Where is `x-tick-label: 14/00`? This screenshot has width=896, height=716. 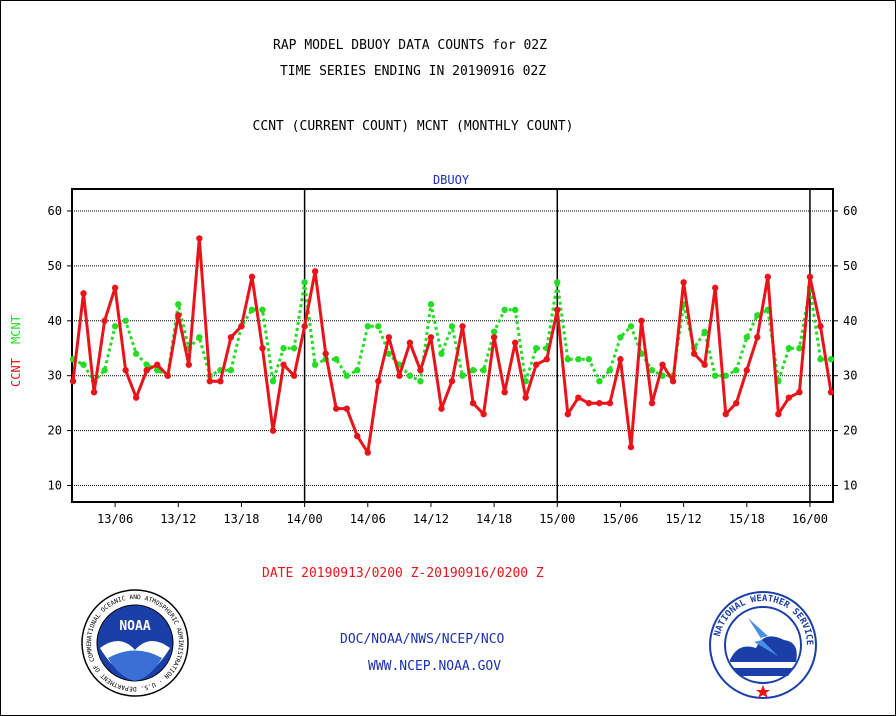
x-tick-label: 14/00 is located at coordinates (305, 519).